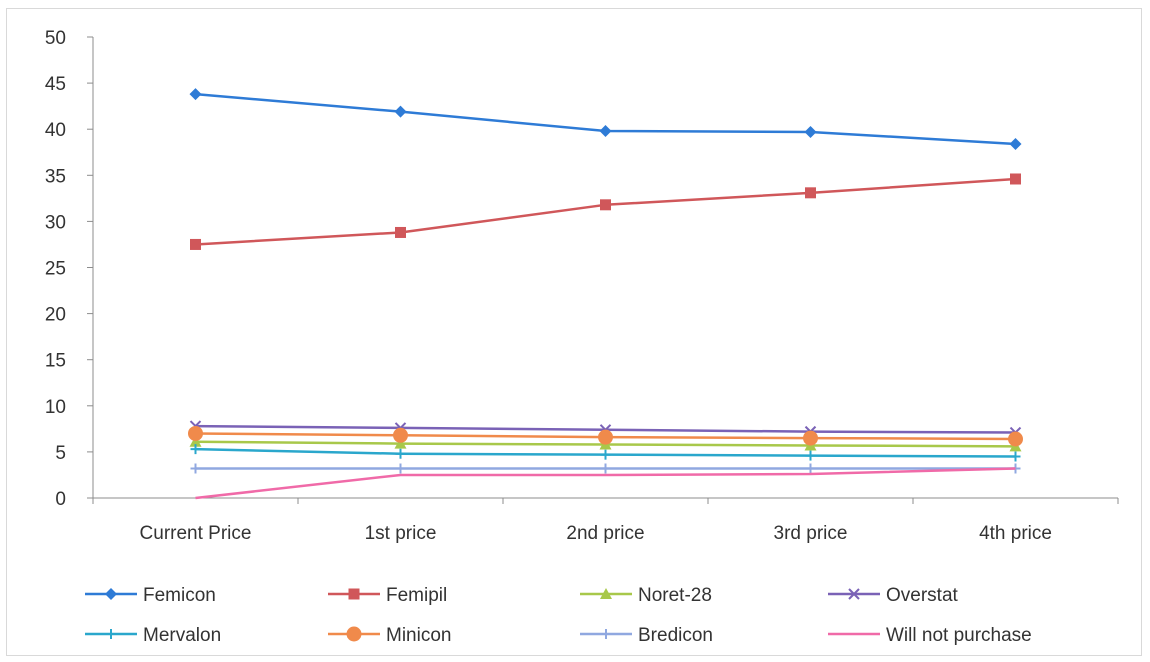  What do you see at coordinates (55, 38) in the screenshot?
I see `y-tick-label: 50` at bounding box center [55, 38].